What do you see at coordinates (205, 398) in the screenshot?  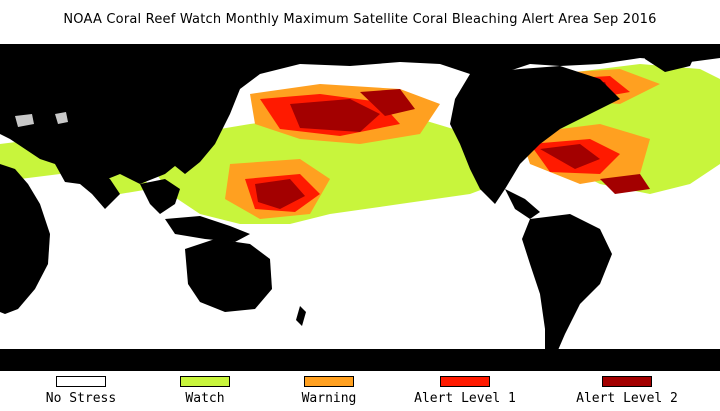 I see `legend-label-watch: Watch` at bounding box center [205, 398].